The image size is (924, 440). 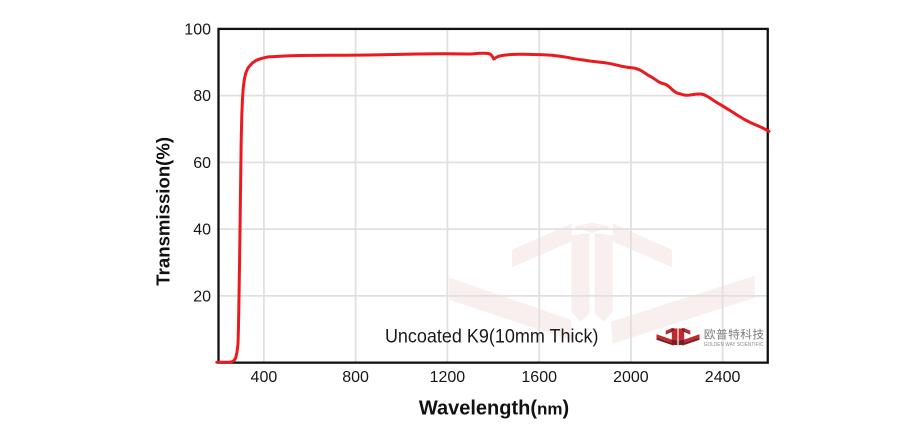 What do you see at coordinates (202, 163) in the screenshot?
I see `svg-text: 60` at bounding box center [202, 163].